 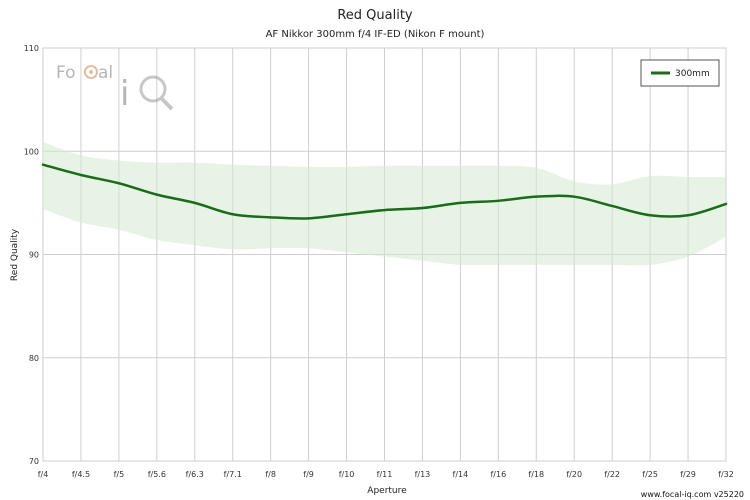 I want to click on x-tick-label: f/8, so click(x=270, y=474).